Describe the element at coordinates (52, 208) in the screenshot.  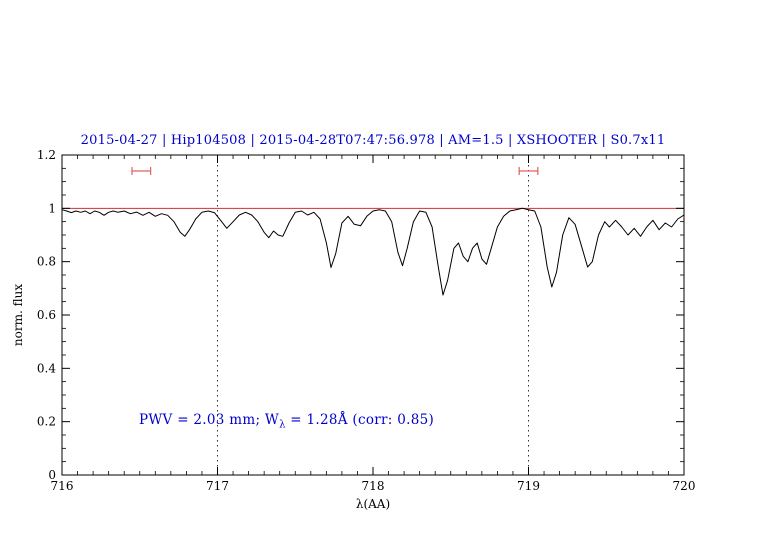
I see `y-tick-label: 1` at that location.